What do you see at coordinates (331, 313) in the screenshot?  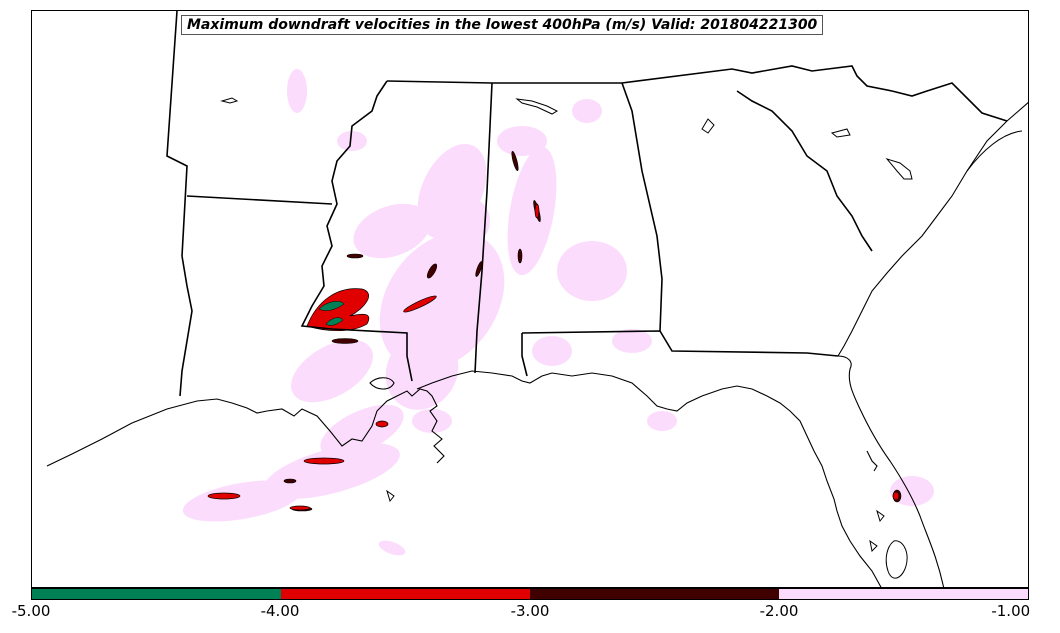 I see `extreme-downdraft-areas` at bounding box center [331, 313].